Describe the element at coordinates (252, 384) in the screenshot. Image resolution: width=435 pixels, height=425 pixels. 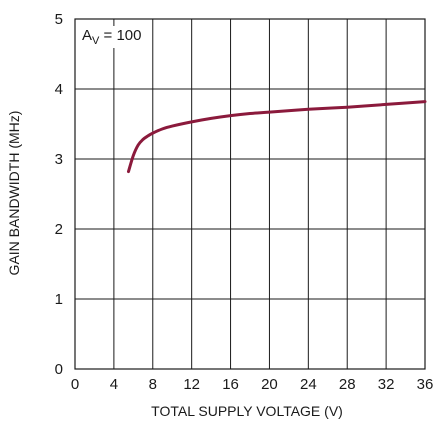
I see `x-tick-labels: 0 4 8 12 16 20 24 28 32 36` at that location.